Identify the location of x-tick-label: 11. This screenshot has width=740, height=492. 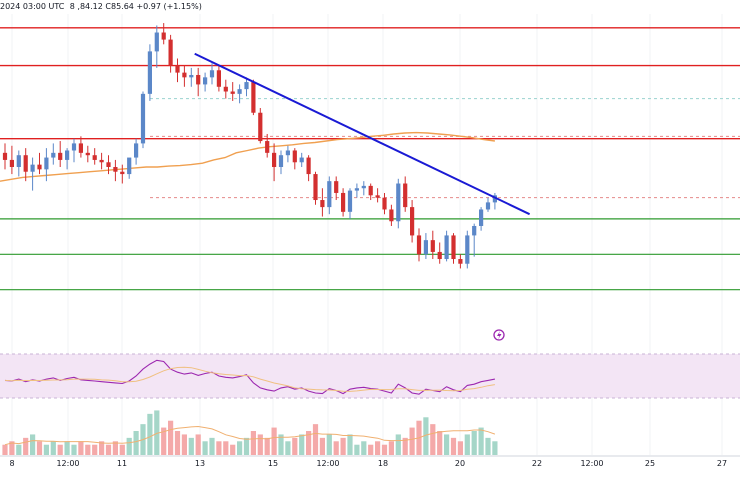
(122, 463).